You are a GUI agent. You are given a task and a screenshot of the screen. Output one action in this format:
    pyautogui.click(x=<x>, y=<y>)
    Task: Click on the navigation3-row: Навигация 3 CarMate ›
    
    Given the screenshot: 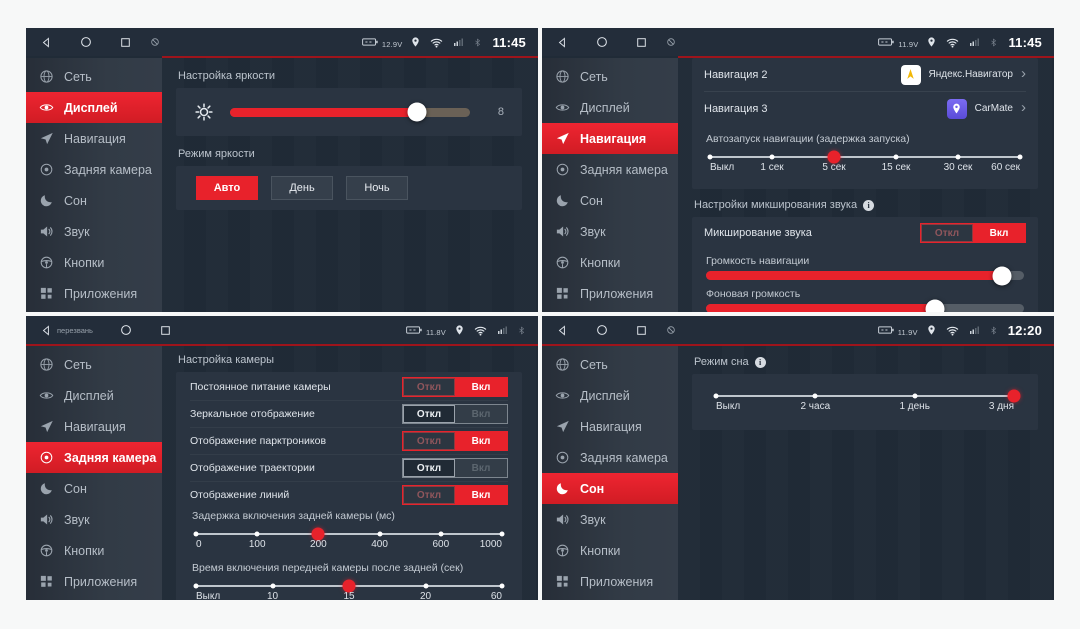 What is the action you would take?
    pyautogui.click(x=865, y=108)
    